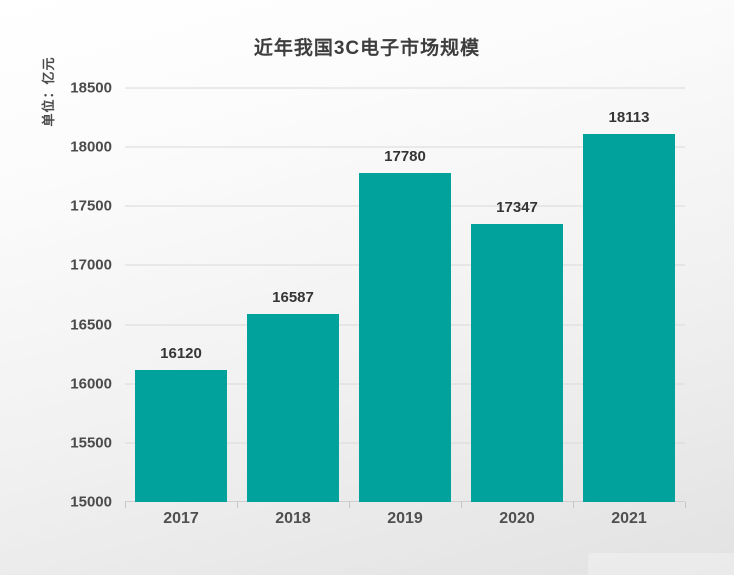 The height and width of the screenshot is (575, 734). Describe the element at coordinates (91, 265) in the screenshot. I see `y-tick-label: 17000` at that location.